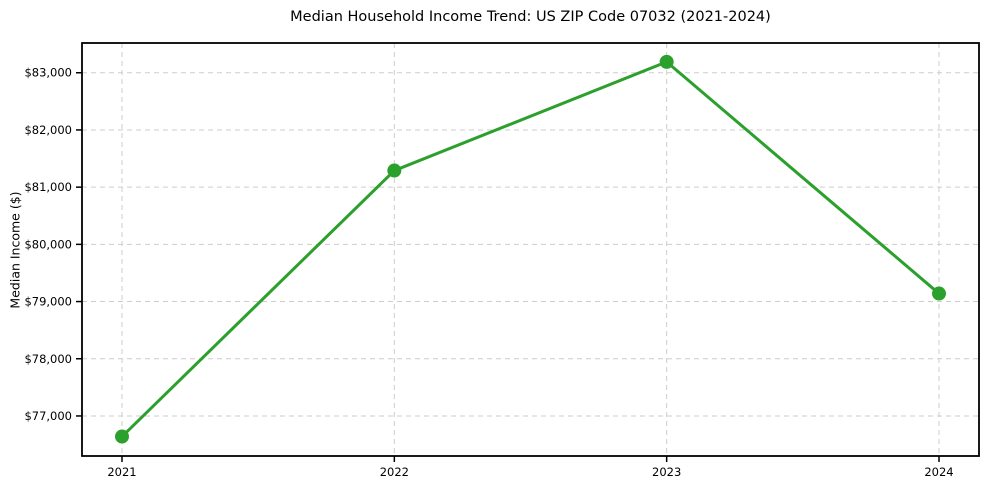 The width and height of the screenshot is (989, 490). Describe the element at coordinates (48, 130) in the screenshot. I see `y-tick-label: $82,000` at that location.